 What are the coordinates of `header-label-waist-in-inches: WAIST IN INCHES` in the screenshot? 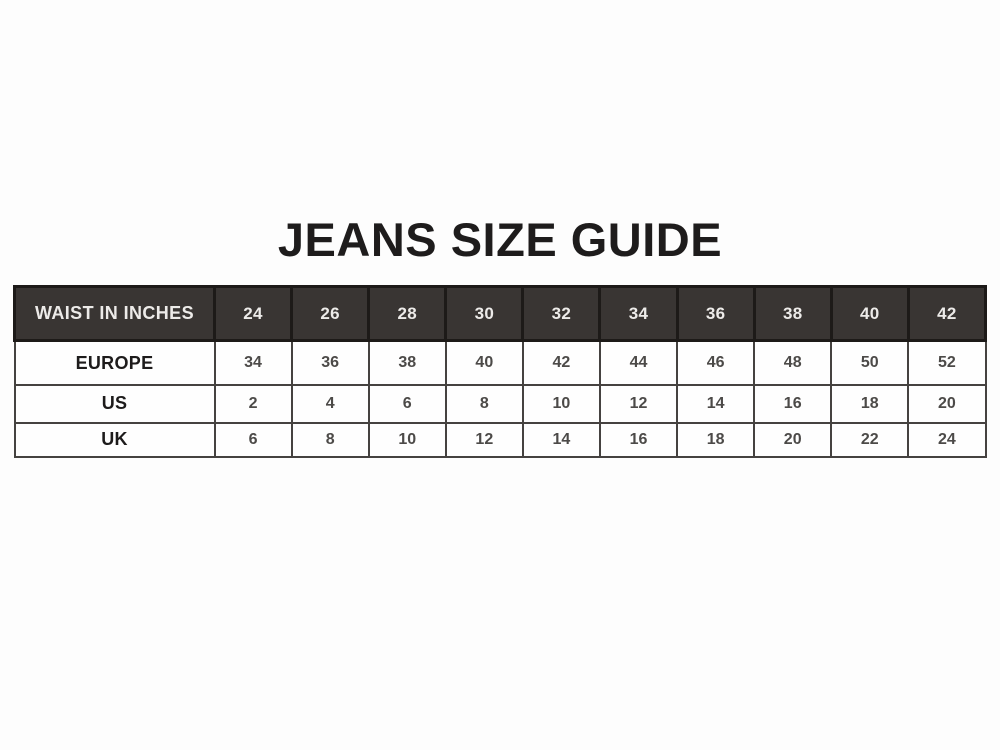 It's located at (114, 314).